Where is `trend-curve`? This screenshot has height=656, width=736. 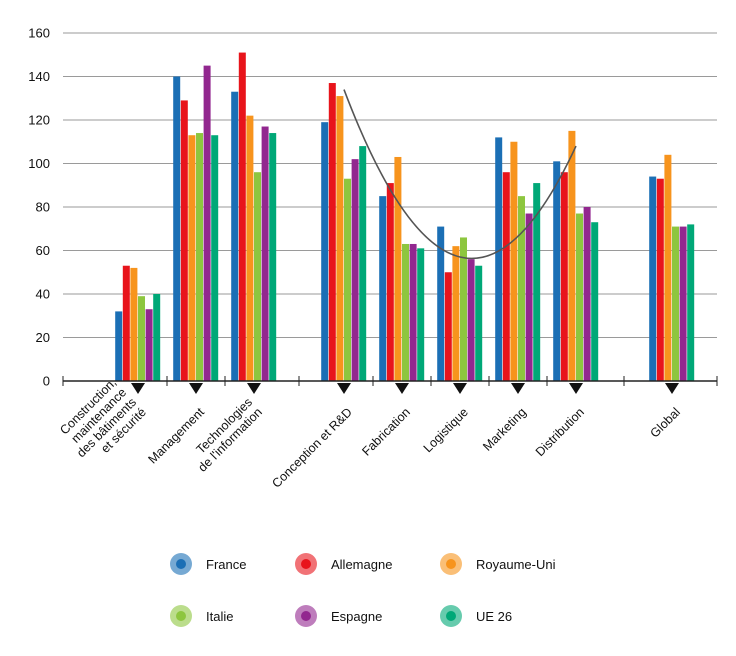
trend-curve is located at coordinates (460, 174).